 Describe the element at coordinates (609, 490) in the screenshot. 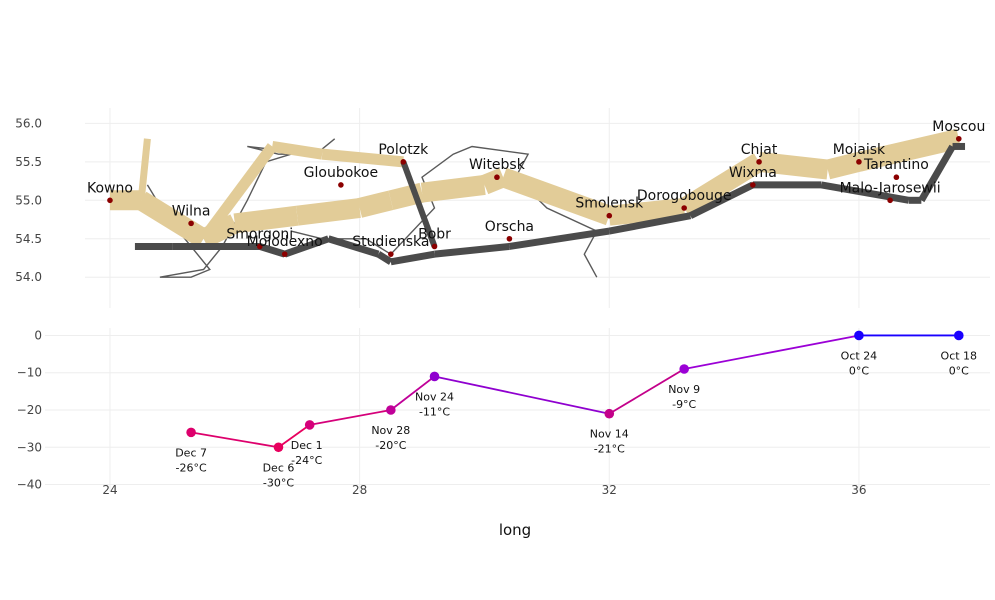

I see `temp-x-tick-label: 32` at that location.